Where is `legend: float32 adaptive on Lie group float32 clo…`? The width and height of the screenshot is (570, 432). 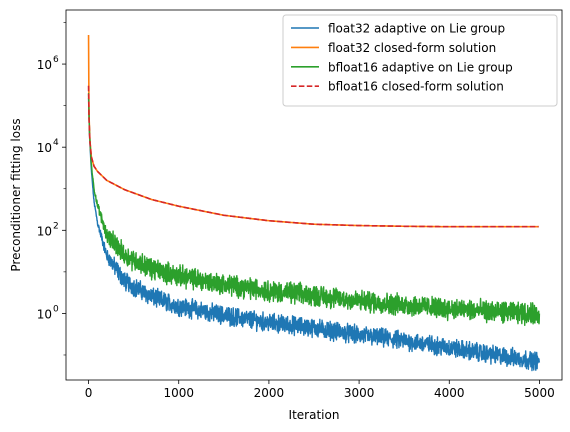 legend: float32 adaptive on Lie group float32 clo… is located at coordinates (420, 60).